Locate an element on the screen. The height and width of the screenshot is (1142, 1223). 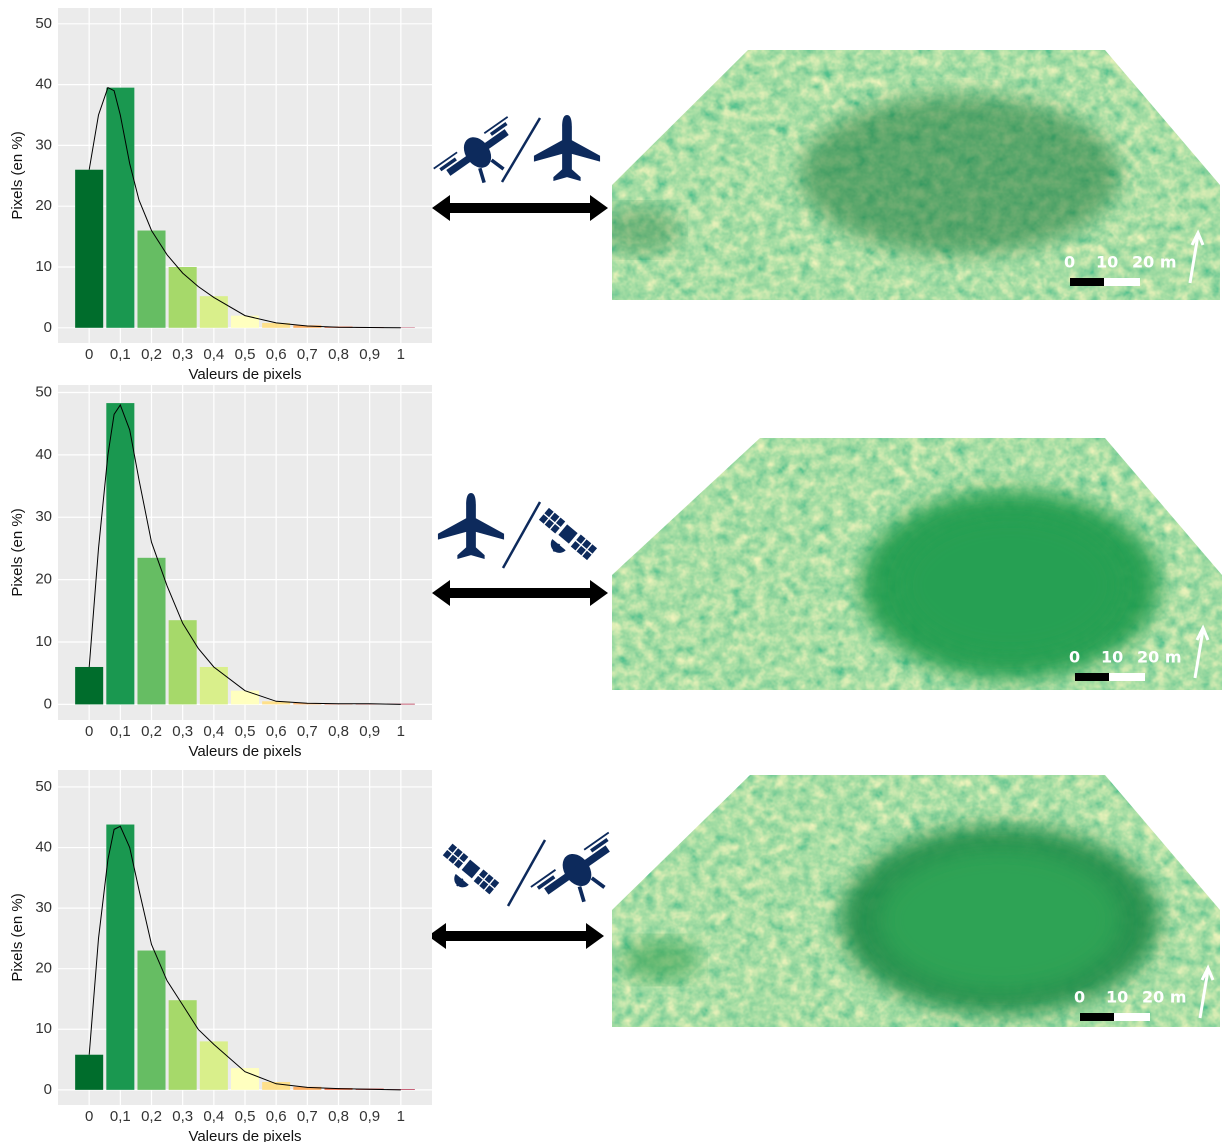
scale-bars: 0 10 20 m 0 10 20 m 0 10 20 m is located at coordinates (1139, 625).